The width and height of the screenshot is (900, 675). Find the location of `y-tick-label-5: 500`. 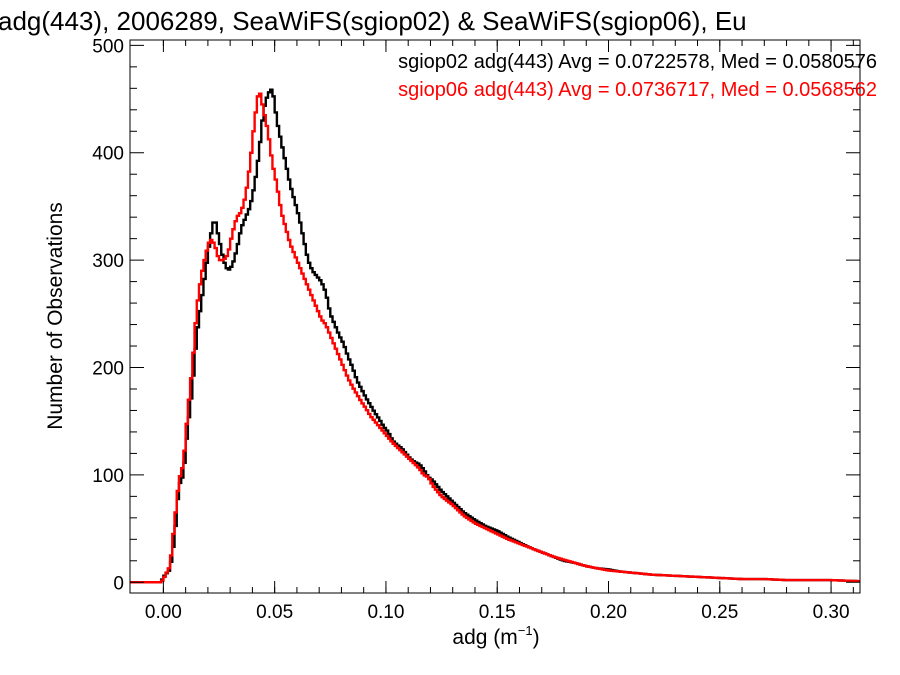

y-tick-label-5: 500 is located at coordinates (108, 46).